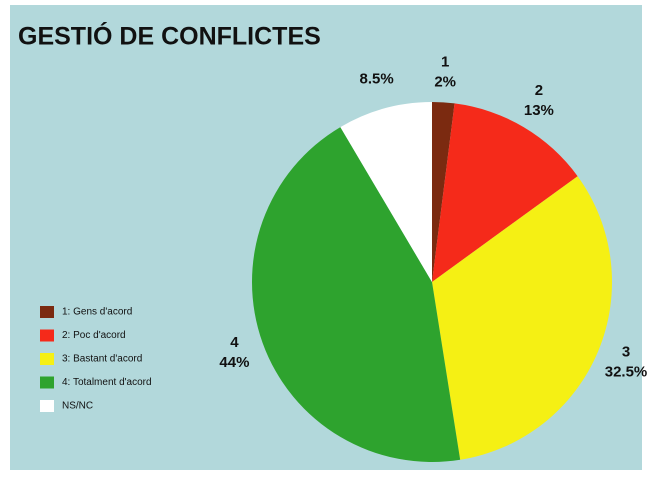 The width and height of the screenshot is (662, 481). I want to click on value-label: 13%, so click(539, 110).